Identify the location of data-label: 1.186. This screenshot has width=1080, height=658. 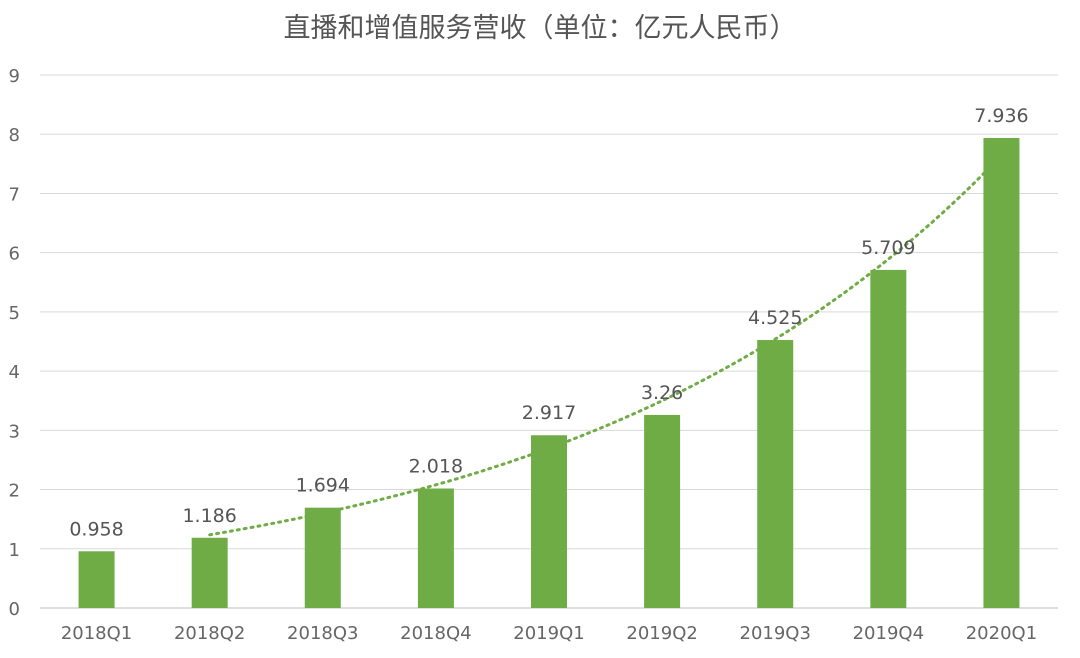
(209, 516).